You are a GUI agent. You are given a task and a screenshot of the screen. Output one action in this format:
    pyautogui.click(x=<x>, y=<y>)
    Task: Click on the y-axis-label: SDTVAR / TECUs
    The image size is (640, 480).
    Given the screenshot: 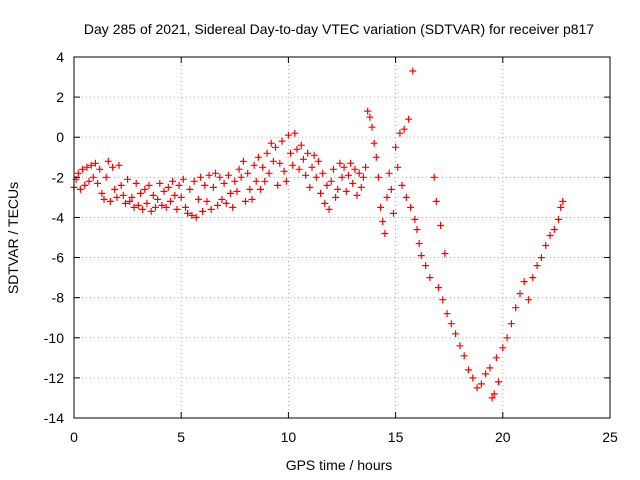 What is the action you would take?
    pyautogui.click(x=13, y=238)
    